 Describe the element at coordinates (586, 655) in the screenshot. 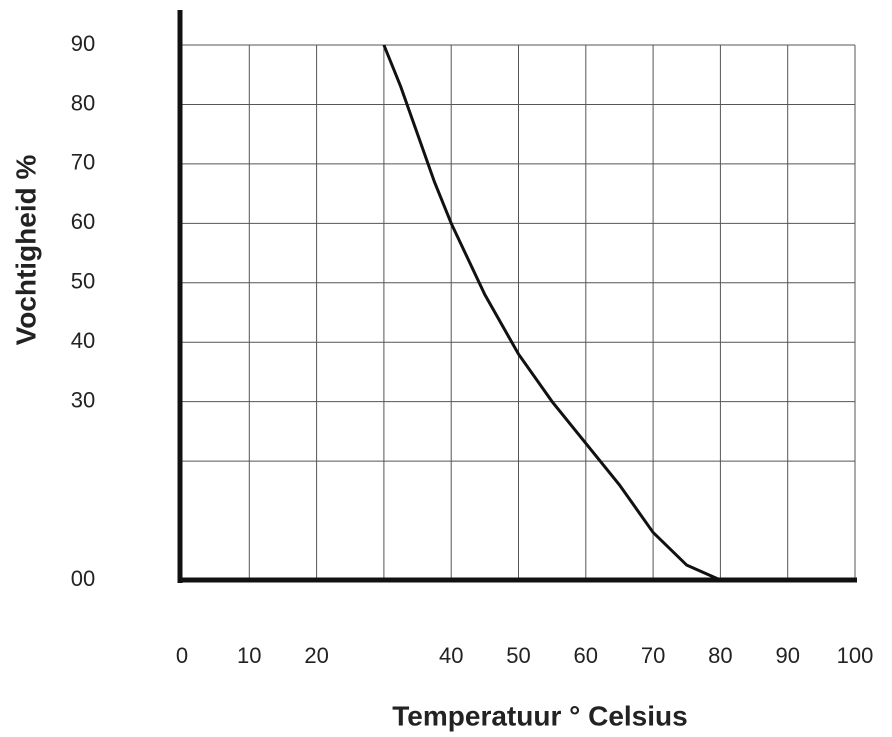

I see `x-tick-label: 60` at that location.